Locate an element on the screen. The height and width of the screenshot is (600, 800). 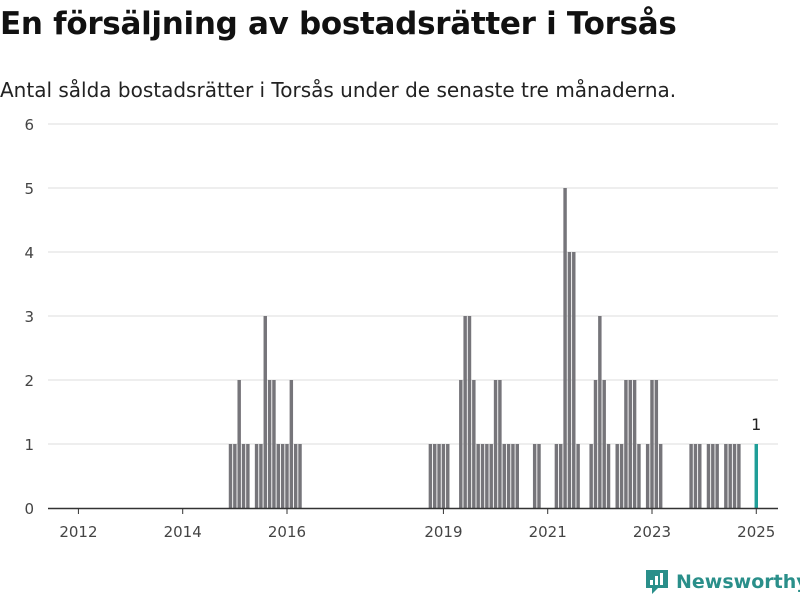
y-tick-label: 2 is located at coordinates (29, 381).